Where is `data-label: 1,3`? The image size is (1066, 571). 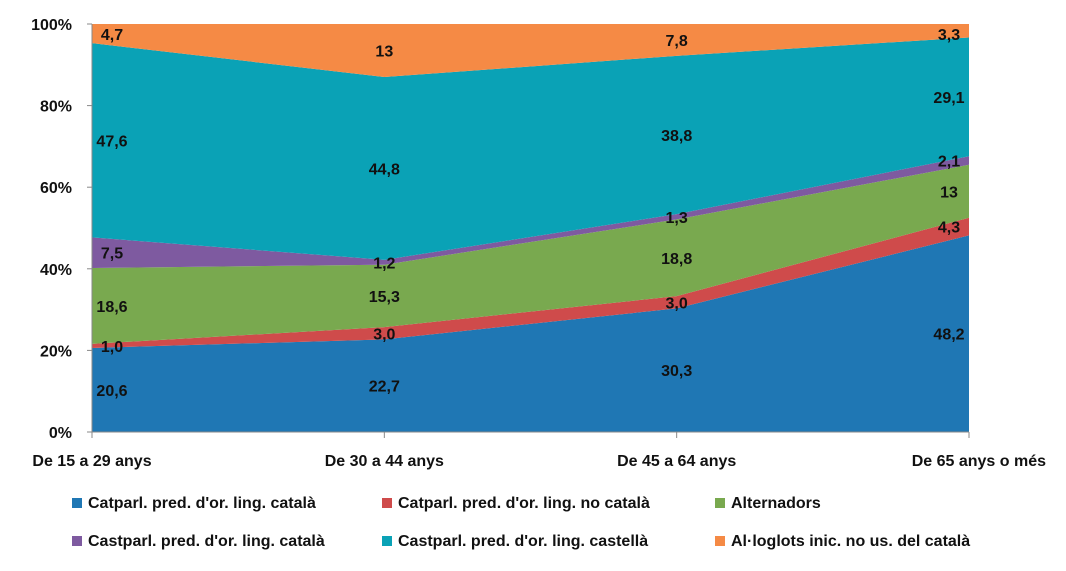 data-label: 1,3 is located at coordinates (677, 218).